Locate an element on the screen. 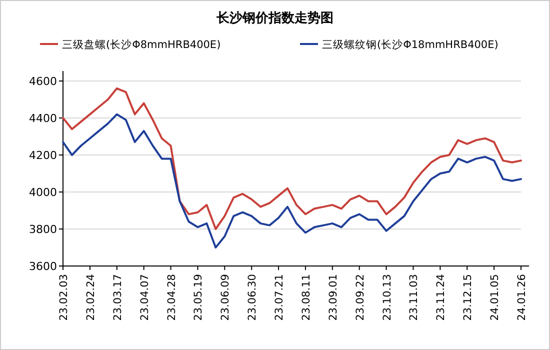 The image size is (550, 350). x-tick-label: 23.09.01 is located at coordinates (333, 297).